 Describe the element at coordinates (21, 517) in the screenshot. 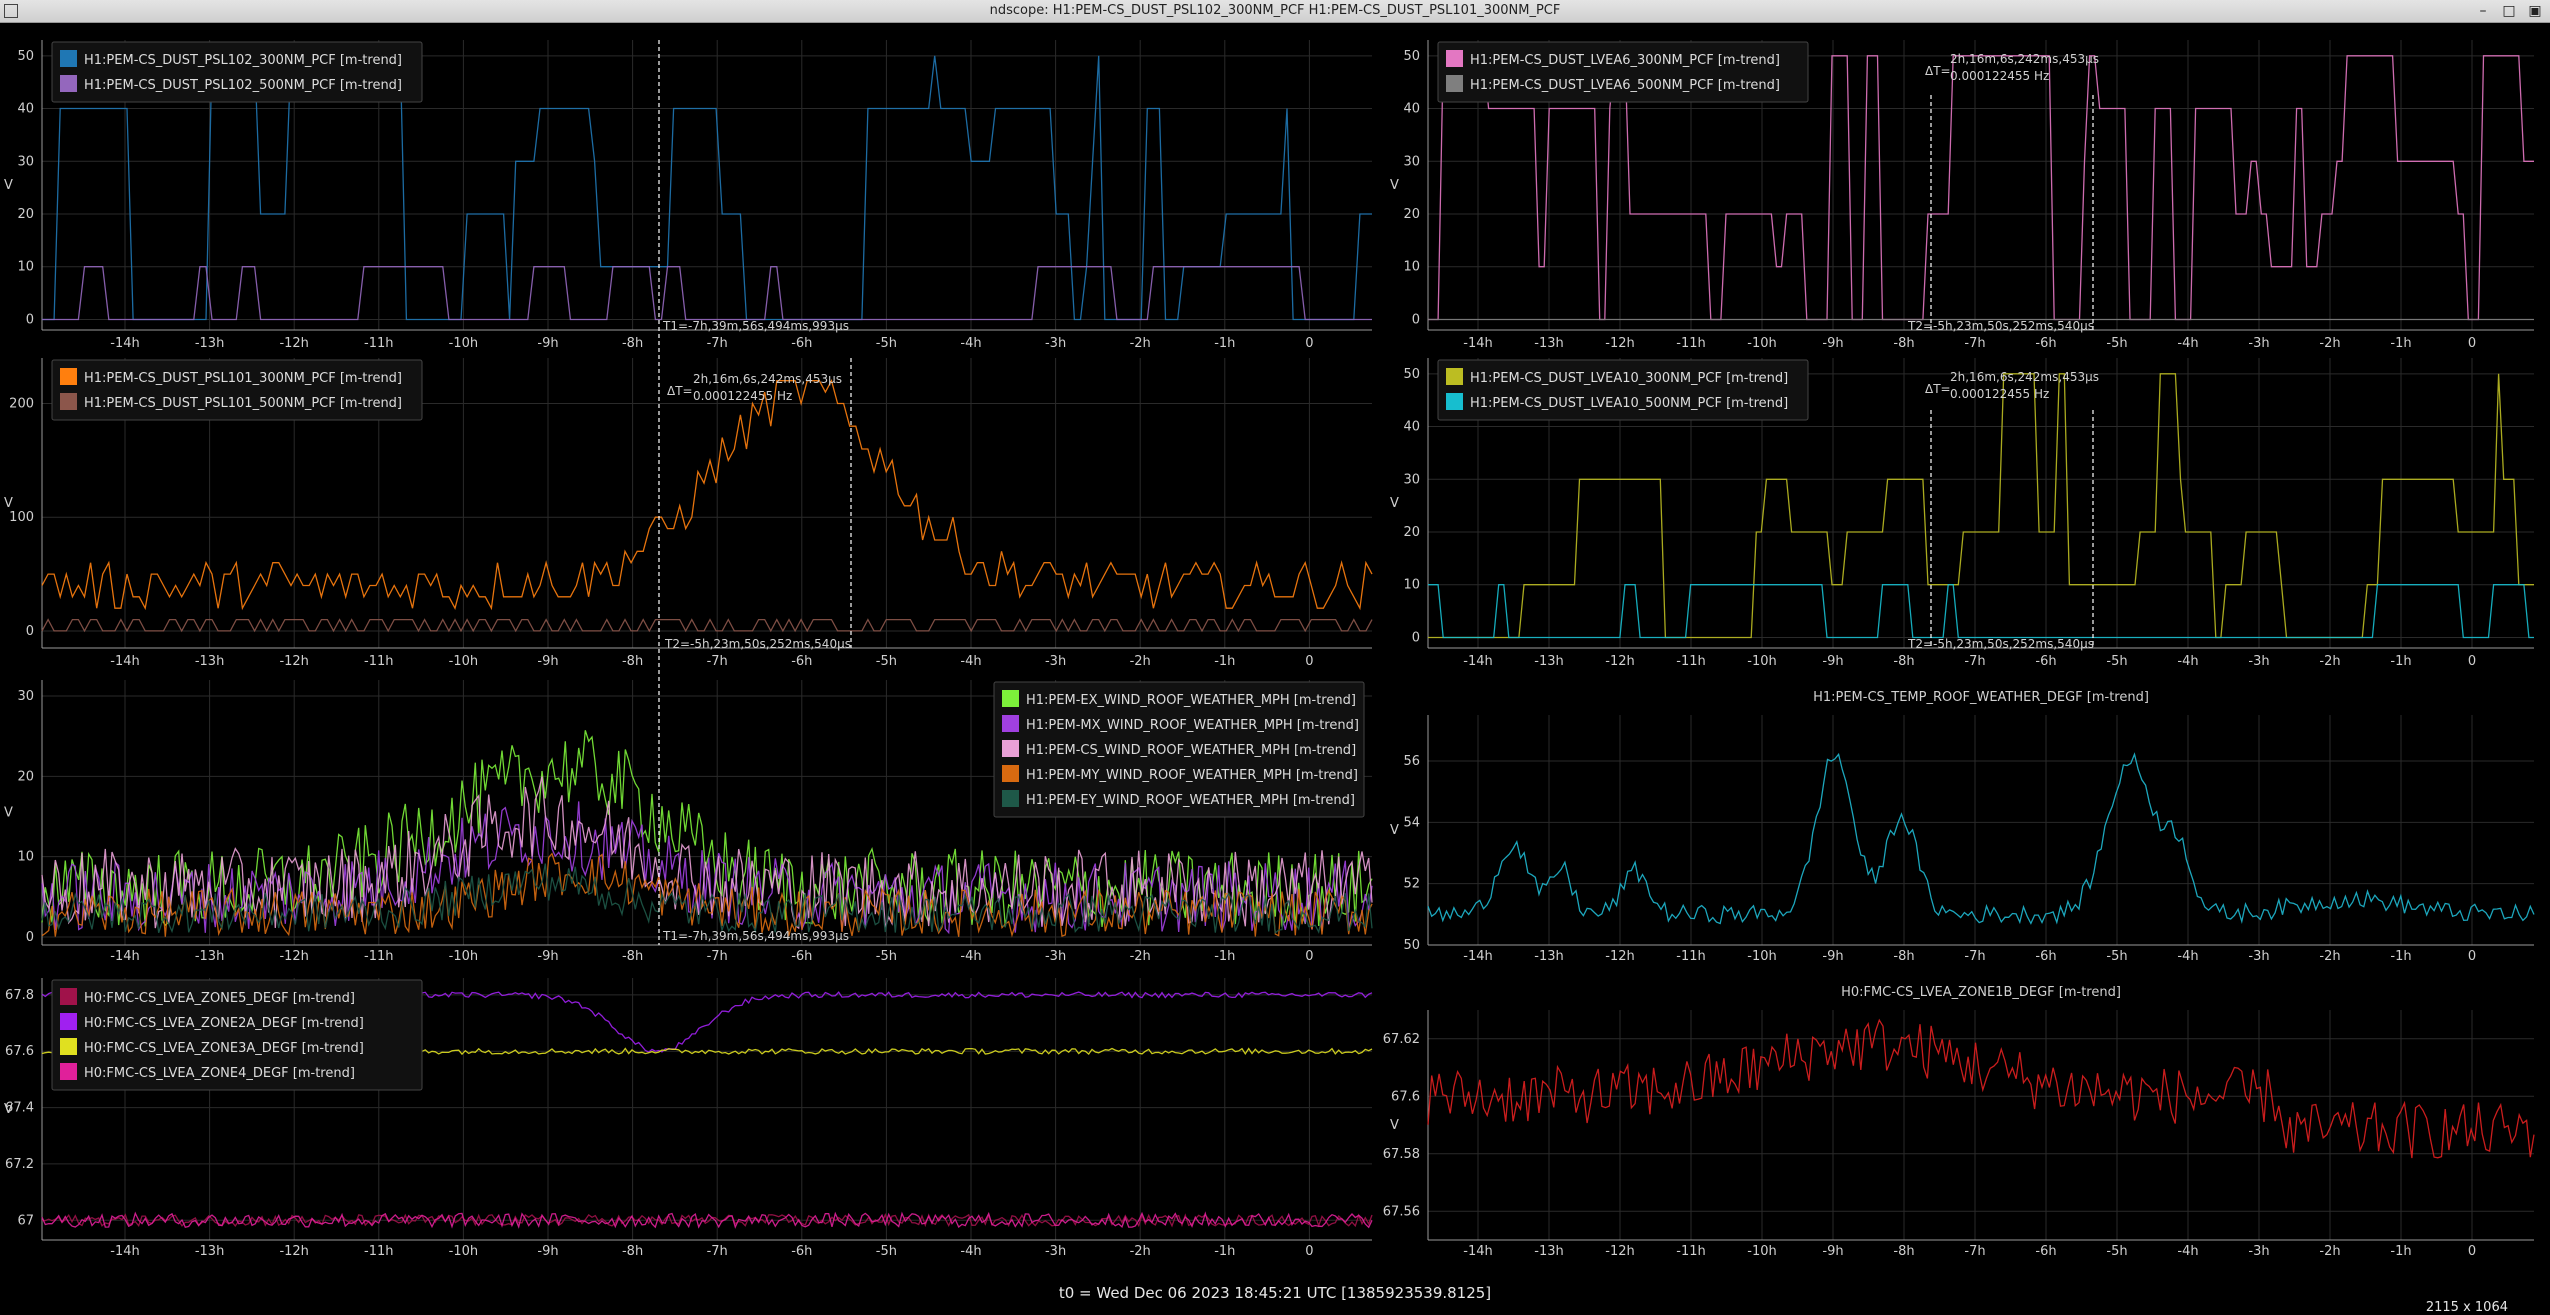

I see `y-tick-label: 100` at that location.